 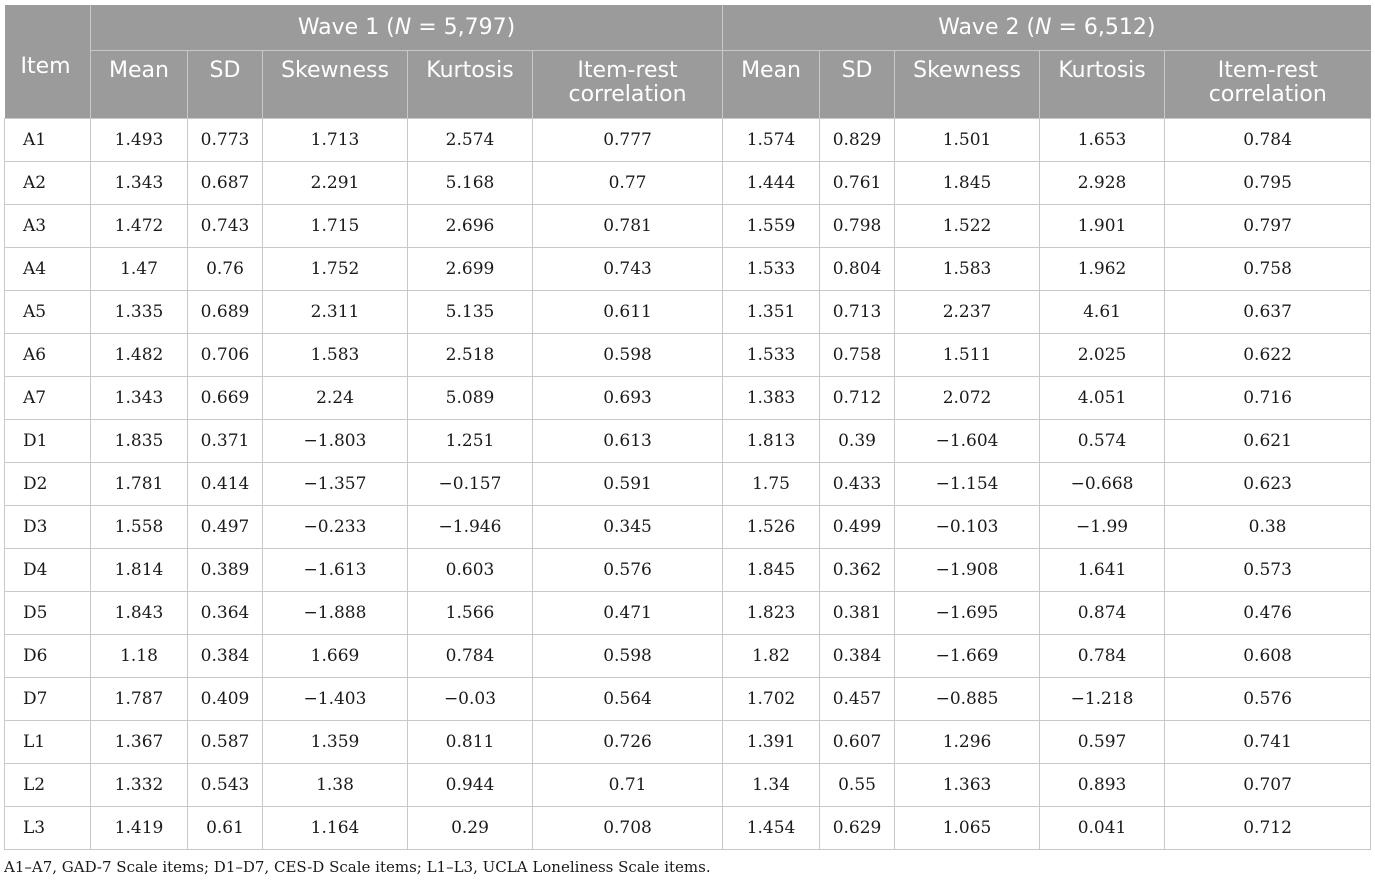 What do you see at coordinates (139, 269) in the screenshot?
I see `wave1-mean-cell: 1.47` at bounding box center [139, 269].